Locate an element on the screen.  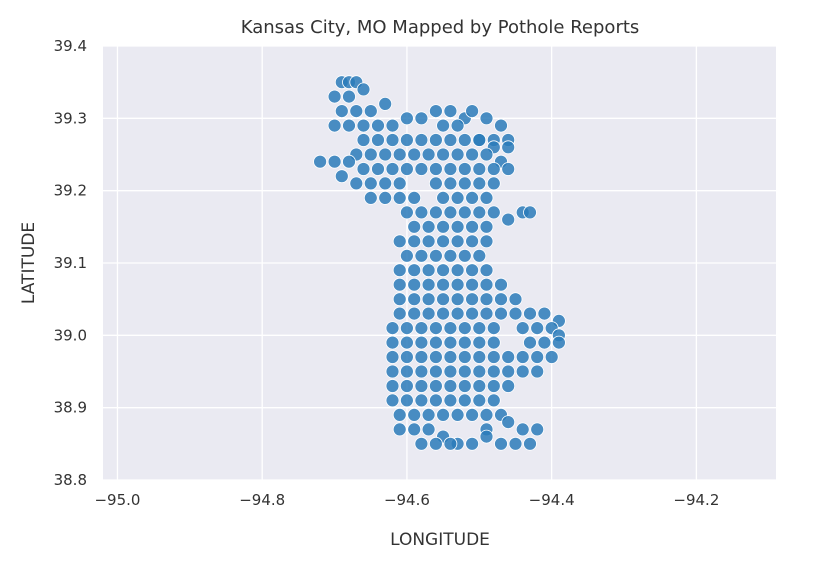
y-tick-label: 39.0 is located at coordinates (70, 335).